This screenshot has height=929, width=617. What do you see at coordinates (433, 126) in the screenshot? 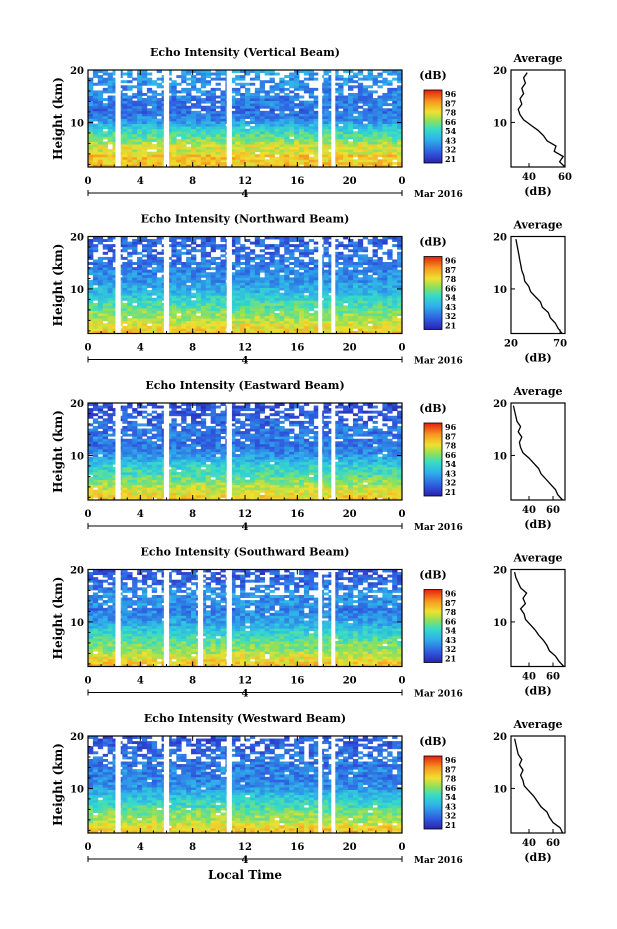
I see `colorbar` at bounding box center [433, 126].